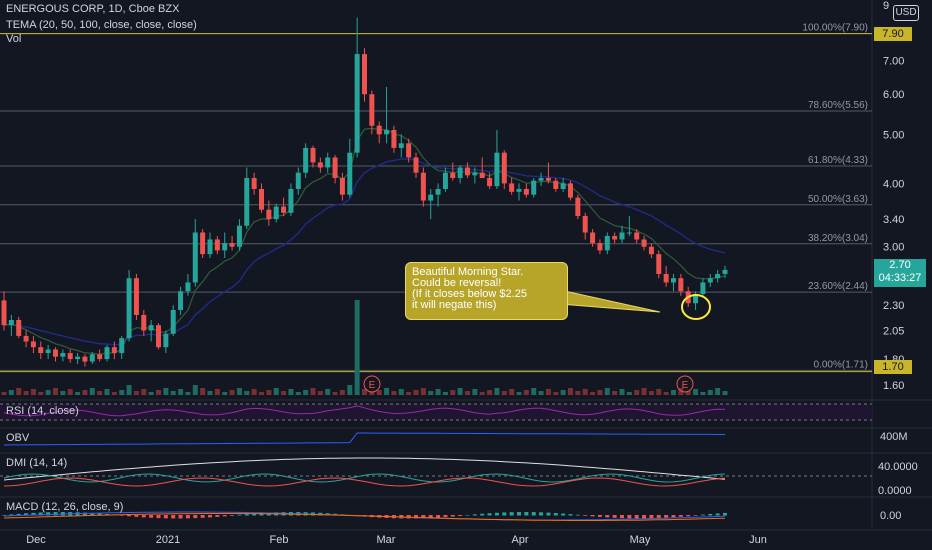  I want to click on rsi-band, so click(436, 412).